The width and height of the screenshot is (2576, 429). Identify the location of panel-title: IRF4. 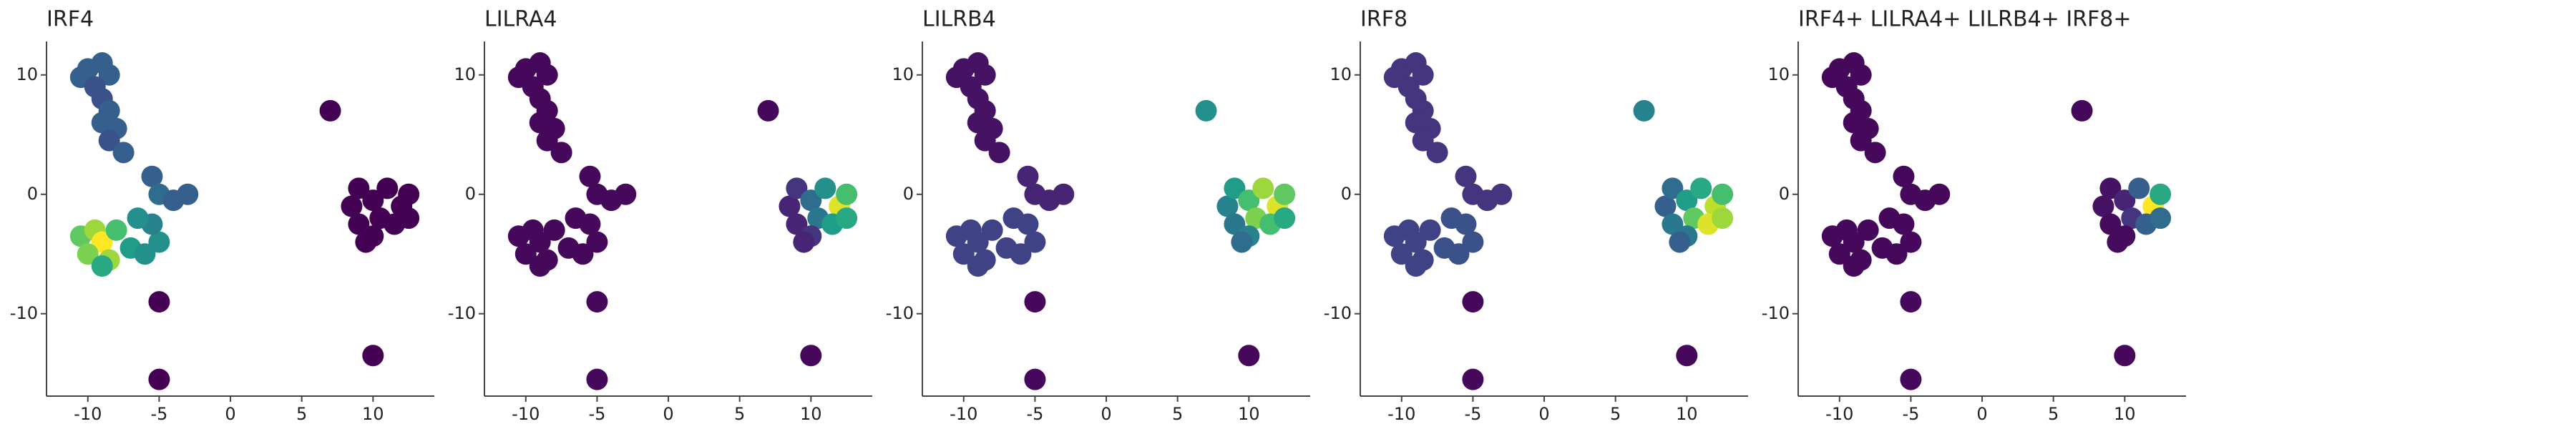
(70, 19).